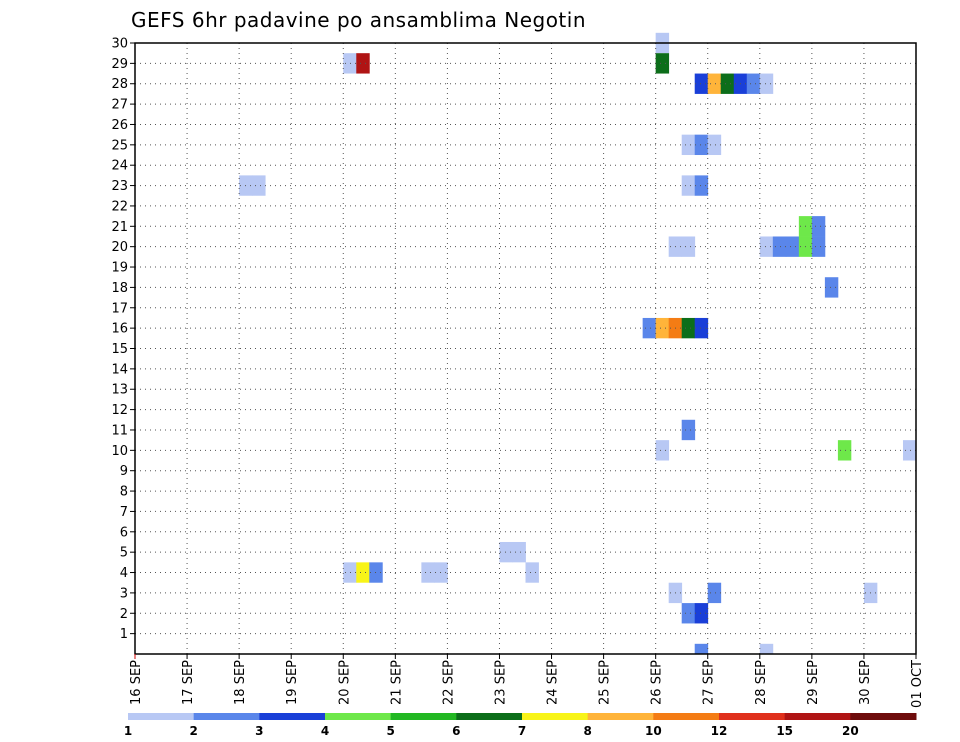 The image size is (960, 742). What do you see at coordinates (119, 247) in the screenshot?
I see `y-tick-label: 20` at bounding box center [119, 247].